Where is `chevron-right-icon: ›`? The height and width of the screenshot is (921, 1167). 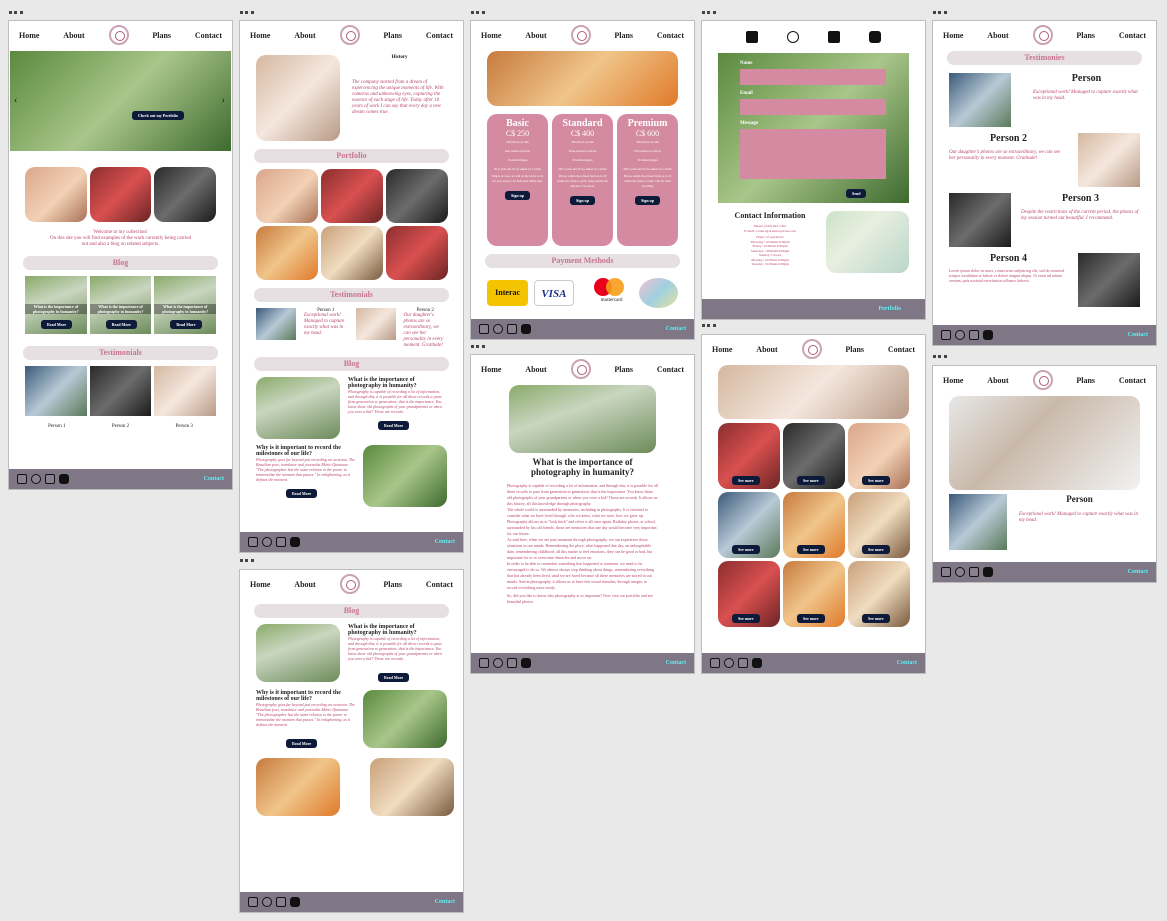
chevron-right-icon: › is located at coordinates (223, 100).